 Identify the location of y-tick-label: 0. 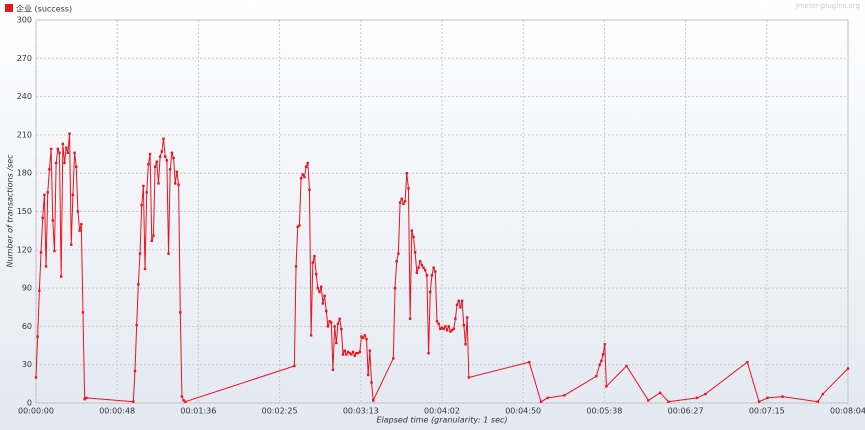
(29, 403).